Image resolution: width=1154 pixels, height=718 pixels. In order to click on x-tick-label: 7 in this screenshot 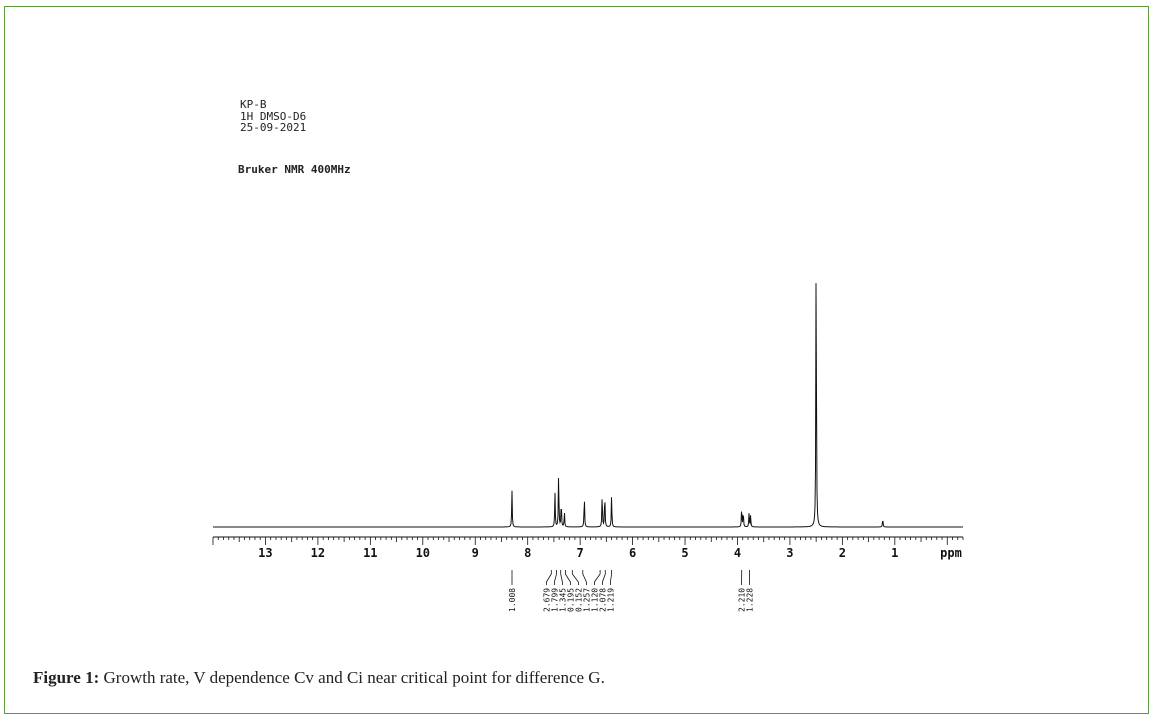, I will do `click(579, 553)`.